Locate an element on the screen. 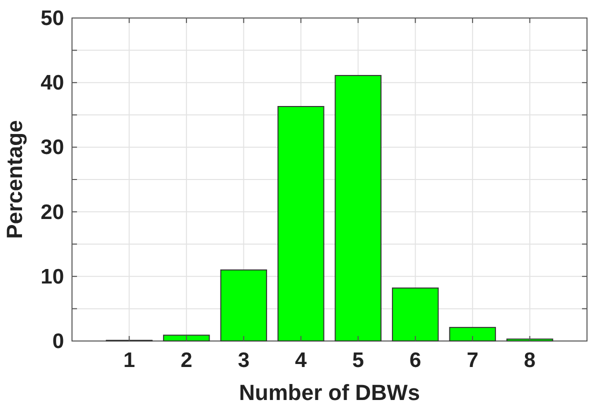  x-tick-label: 3 is located at coordinates (244, 360).